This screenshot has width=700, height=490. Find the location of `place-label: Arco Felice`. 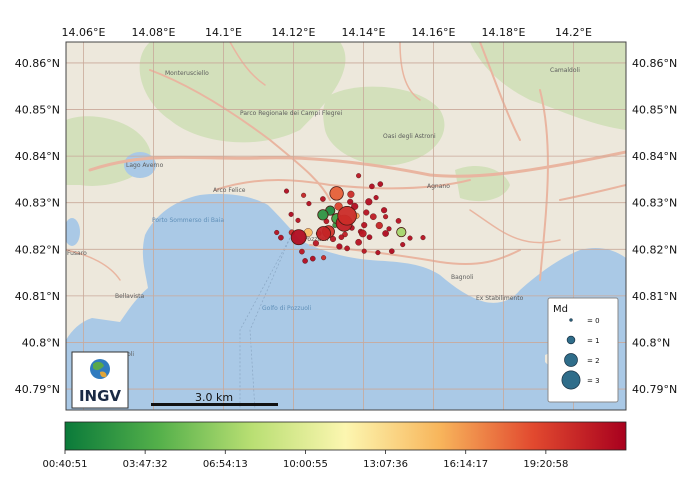

place-label: Arco Felice is located at coordinates (229, 190).